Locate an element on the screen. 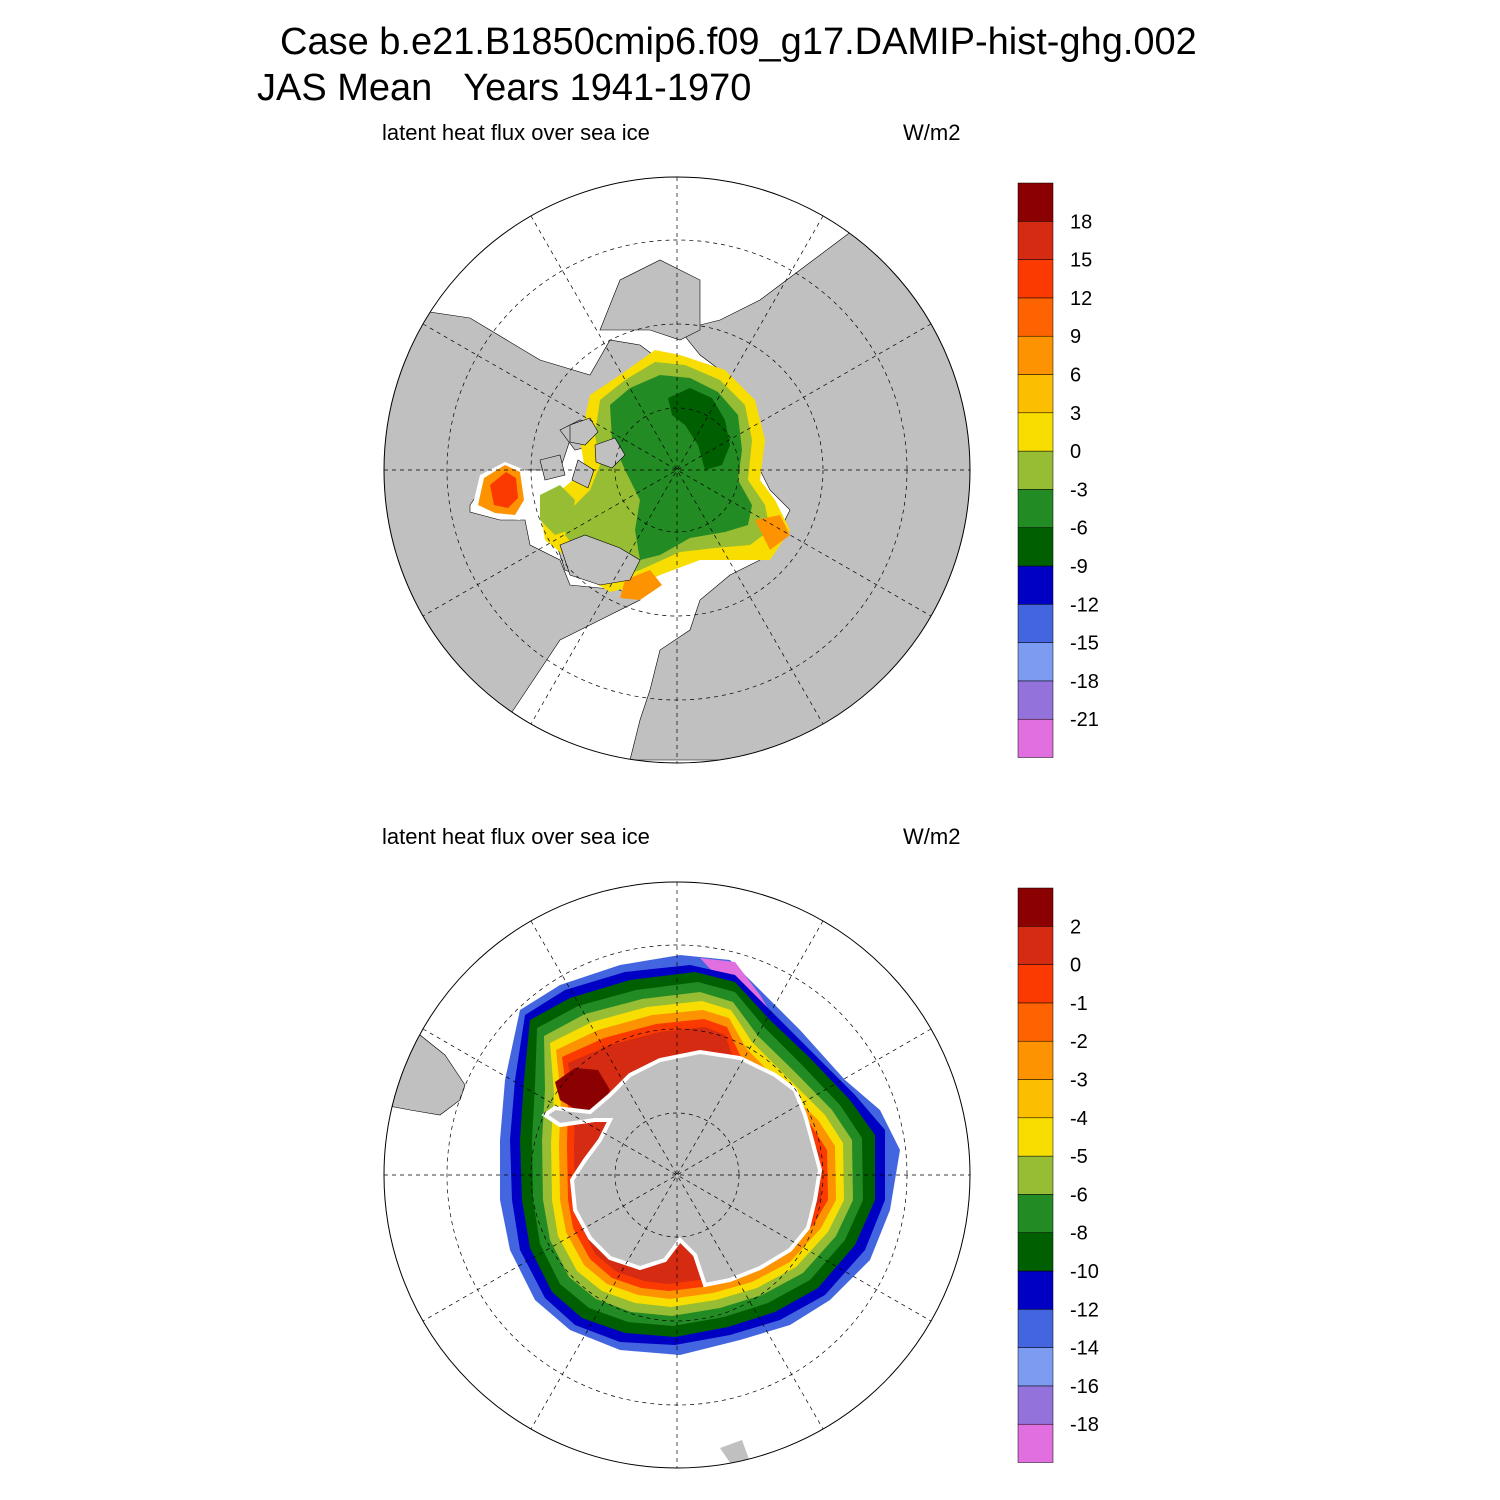 This screenshot has width=1500, height=1500. colorbar-tick-label: -16 is located at coordinates (1084, 1387).